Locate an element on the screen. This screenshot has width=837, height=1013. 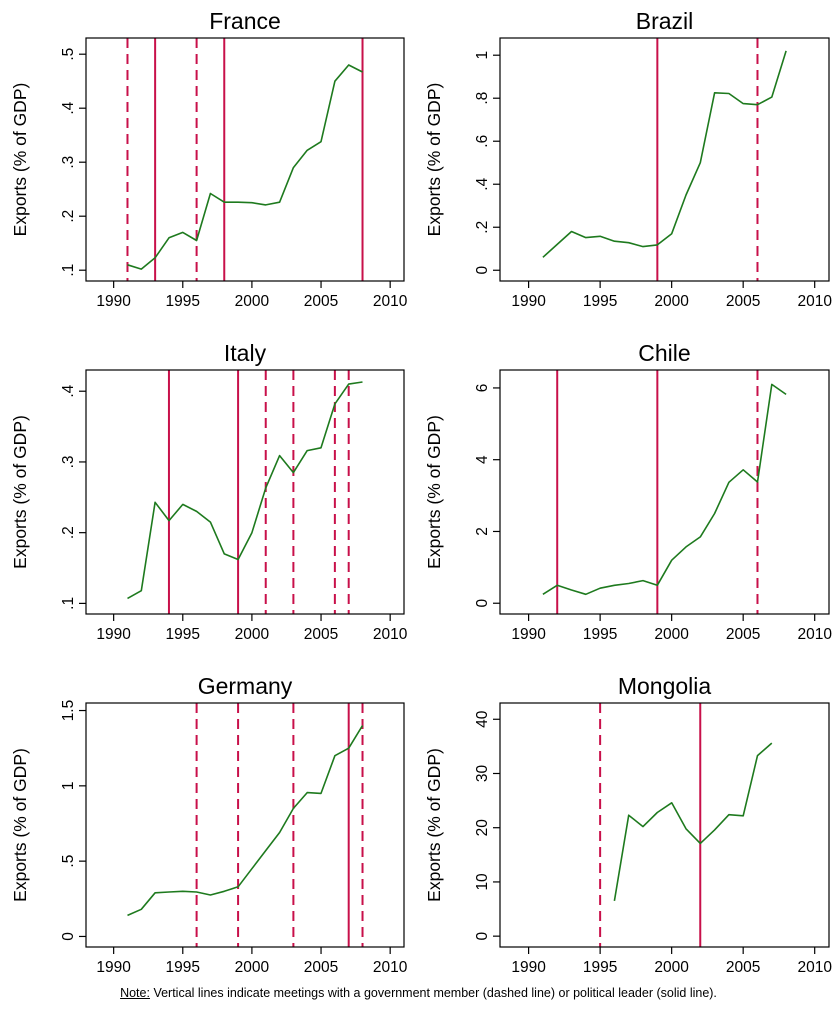
chart-title: Chile is located at coordinates (664, 353).